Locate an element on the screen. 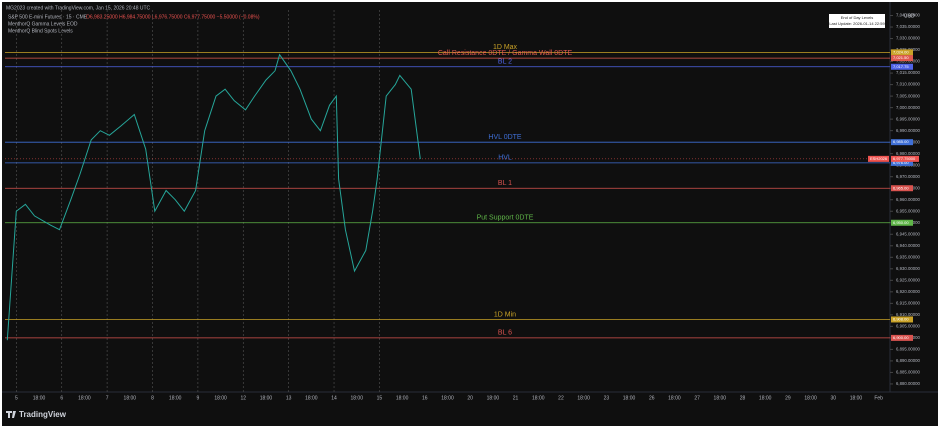  logo is located at coordinates (11, 414).